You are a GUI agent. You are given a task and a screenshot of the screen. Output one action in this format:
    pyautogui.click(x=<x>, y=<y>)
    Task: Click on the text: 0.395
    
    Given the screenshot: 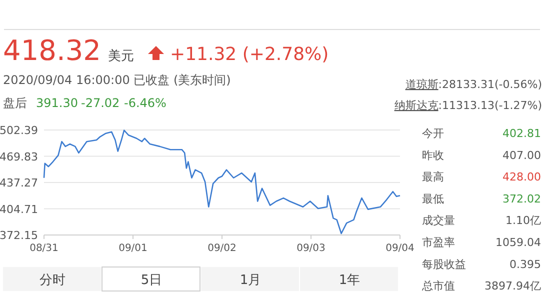 What is the action you would take?
    pyautogui.click(x=525, y=264)
    